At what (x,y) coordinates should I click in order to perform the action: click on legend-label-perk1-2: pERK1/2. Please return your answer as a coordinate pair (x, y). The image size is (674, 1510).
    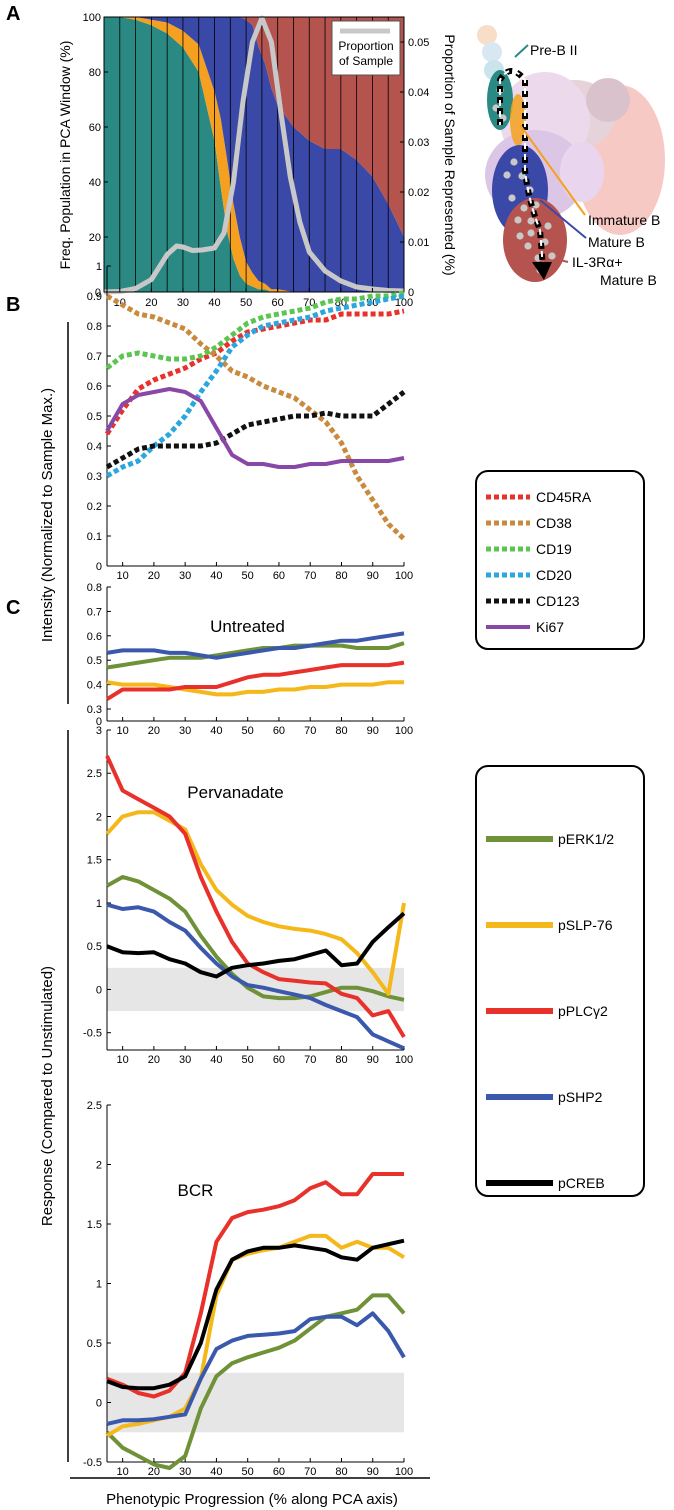
    Looking at the image, I should click on (586, 839).